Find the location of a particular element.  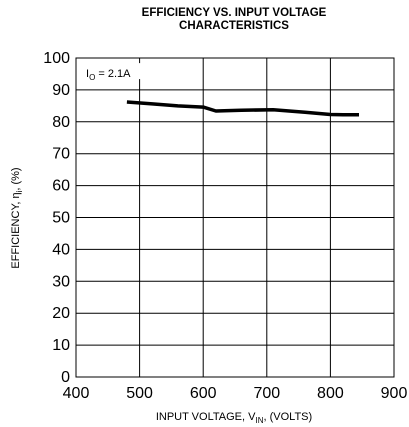

annotation-prefix: I is located at coordinates (87, 74).